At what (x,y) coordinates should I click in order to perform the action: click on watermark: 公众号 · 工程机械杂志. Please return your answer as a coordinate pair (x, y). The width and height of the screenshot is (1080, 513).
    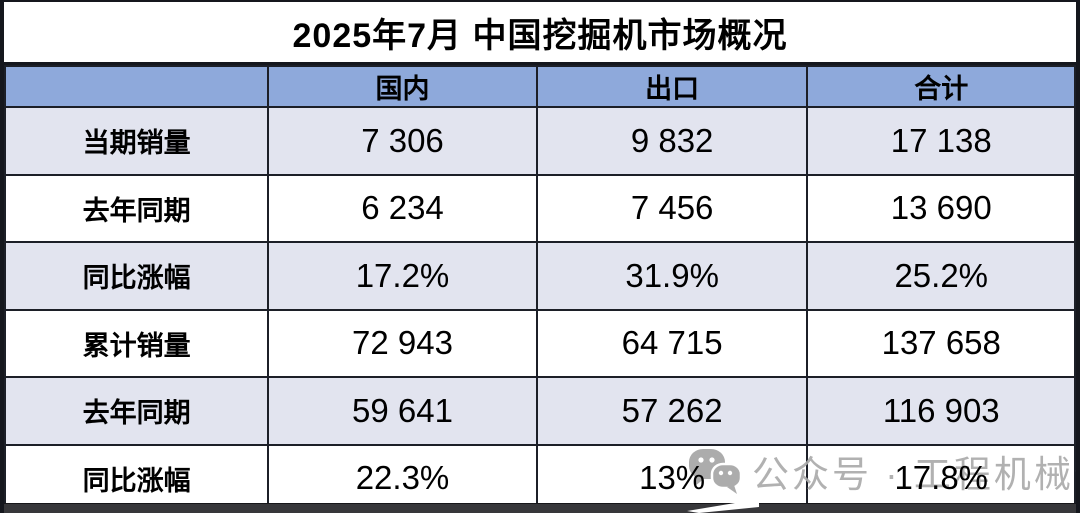
    Looking at the image, I should click on (882, 471).